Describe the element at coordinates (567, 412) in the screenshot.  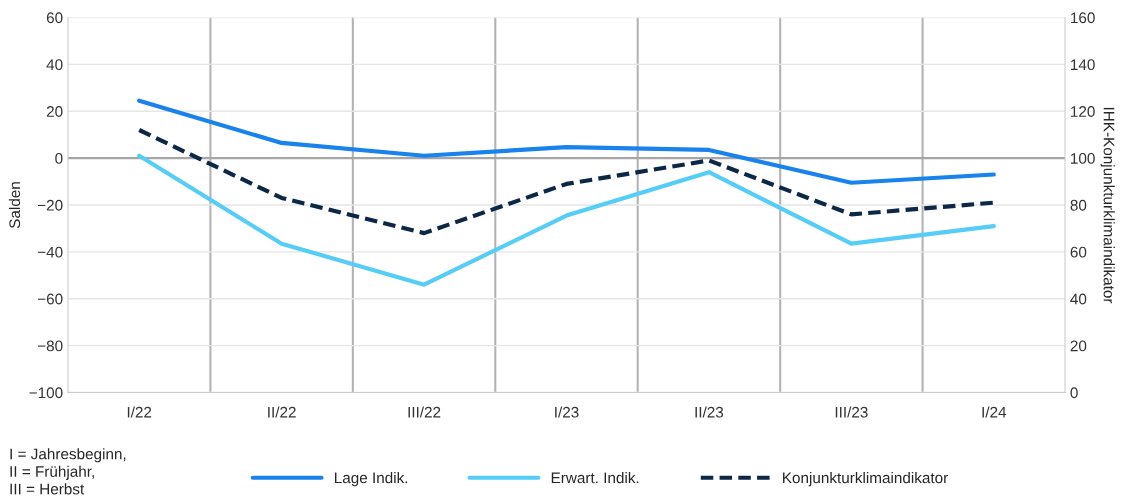
I see `x-tick-label: I/23` at that location.